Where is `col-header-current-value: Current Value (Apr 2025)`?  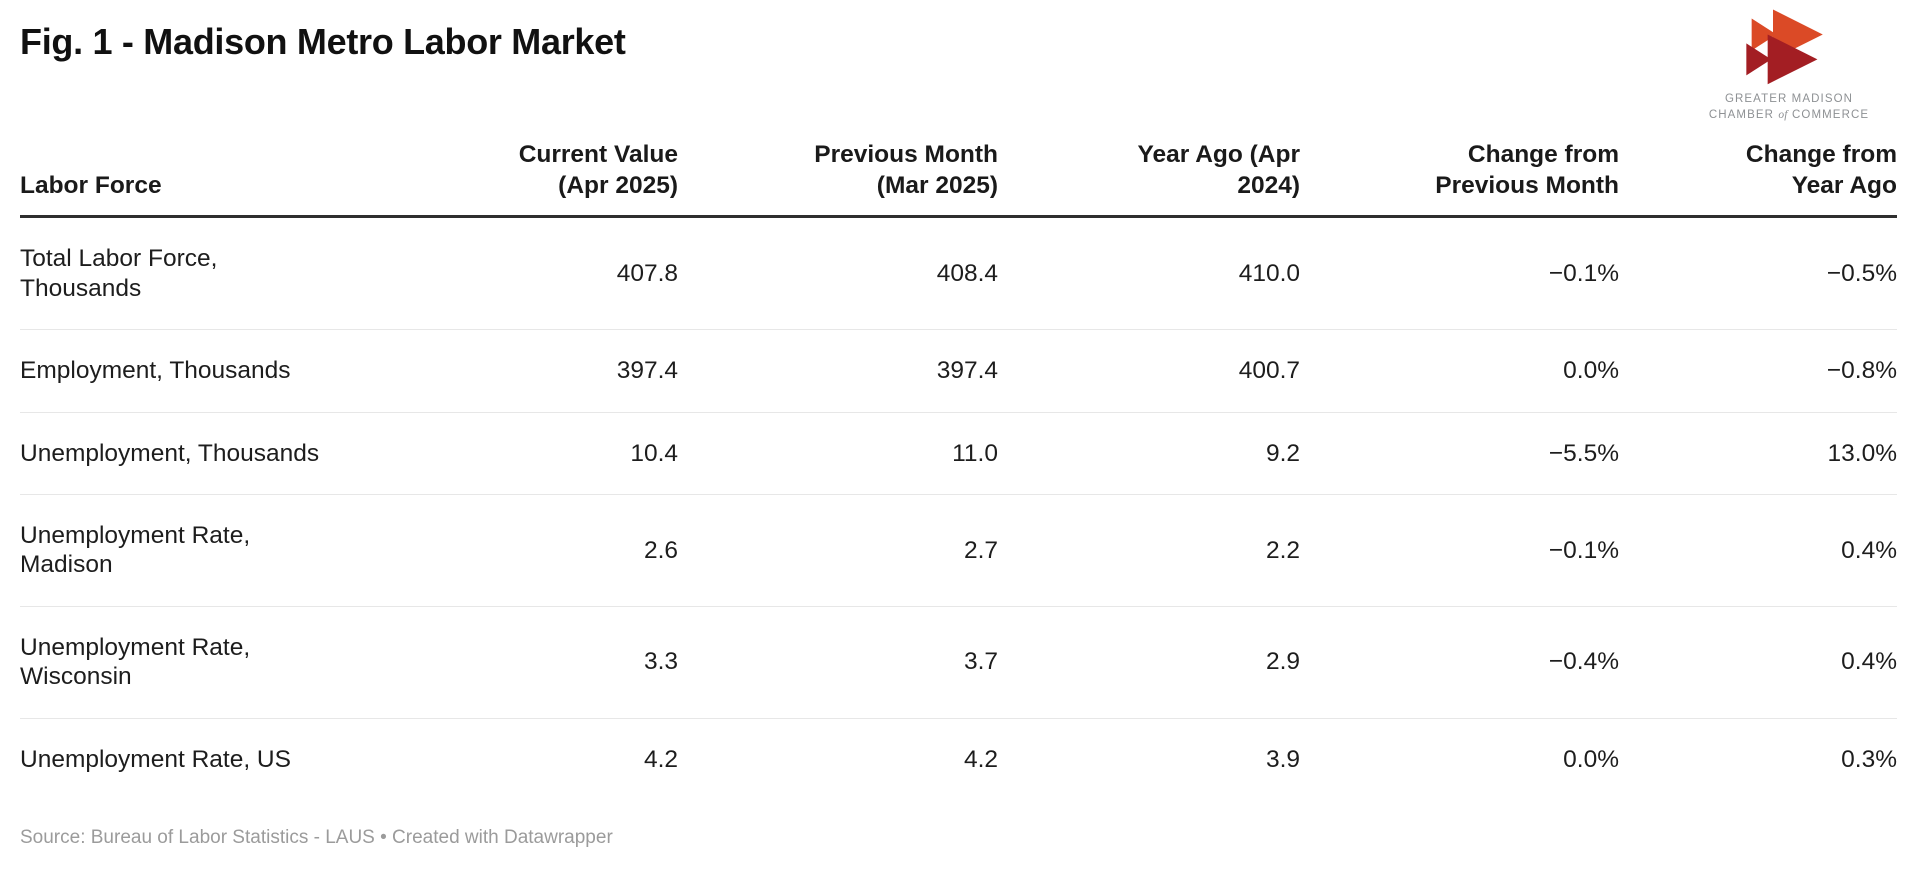 col-header-current-value: Current Value (Apr 2025) is located at coordinates (529, 179).